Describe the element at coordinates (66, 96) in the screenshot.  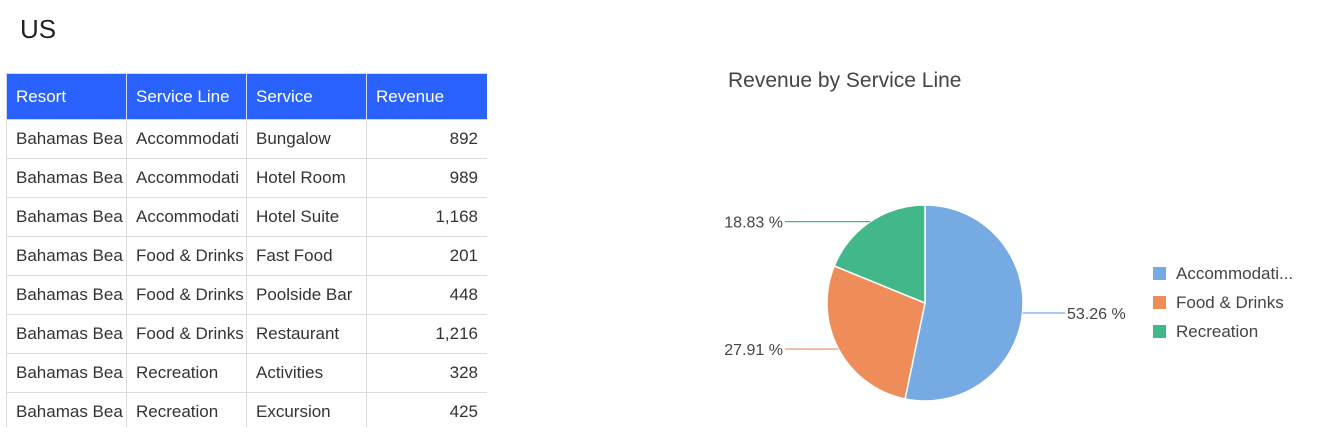
I see `column-header-resort: Resort` at that location.